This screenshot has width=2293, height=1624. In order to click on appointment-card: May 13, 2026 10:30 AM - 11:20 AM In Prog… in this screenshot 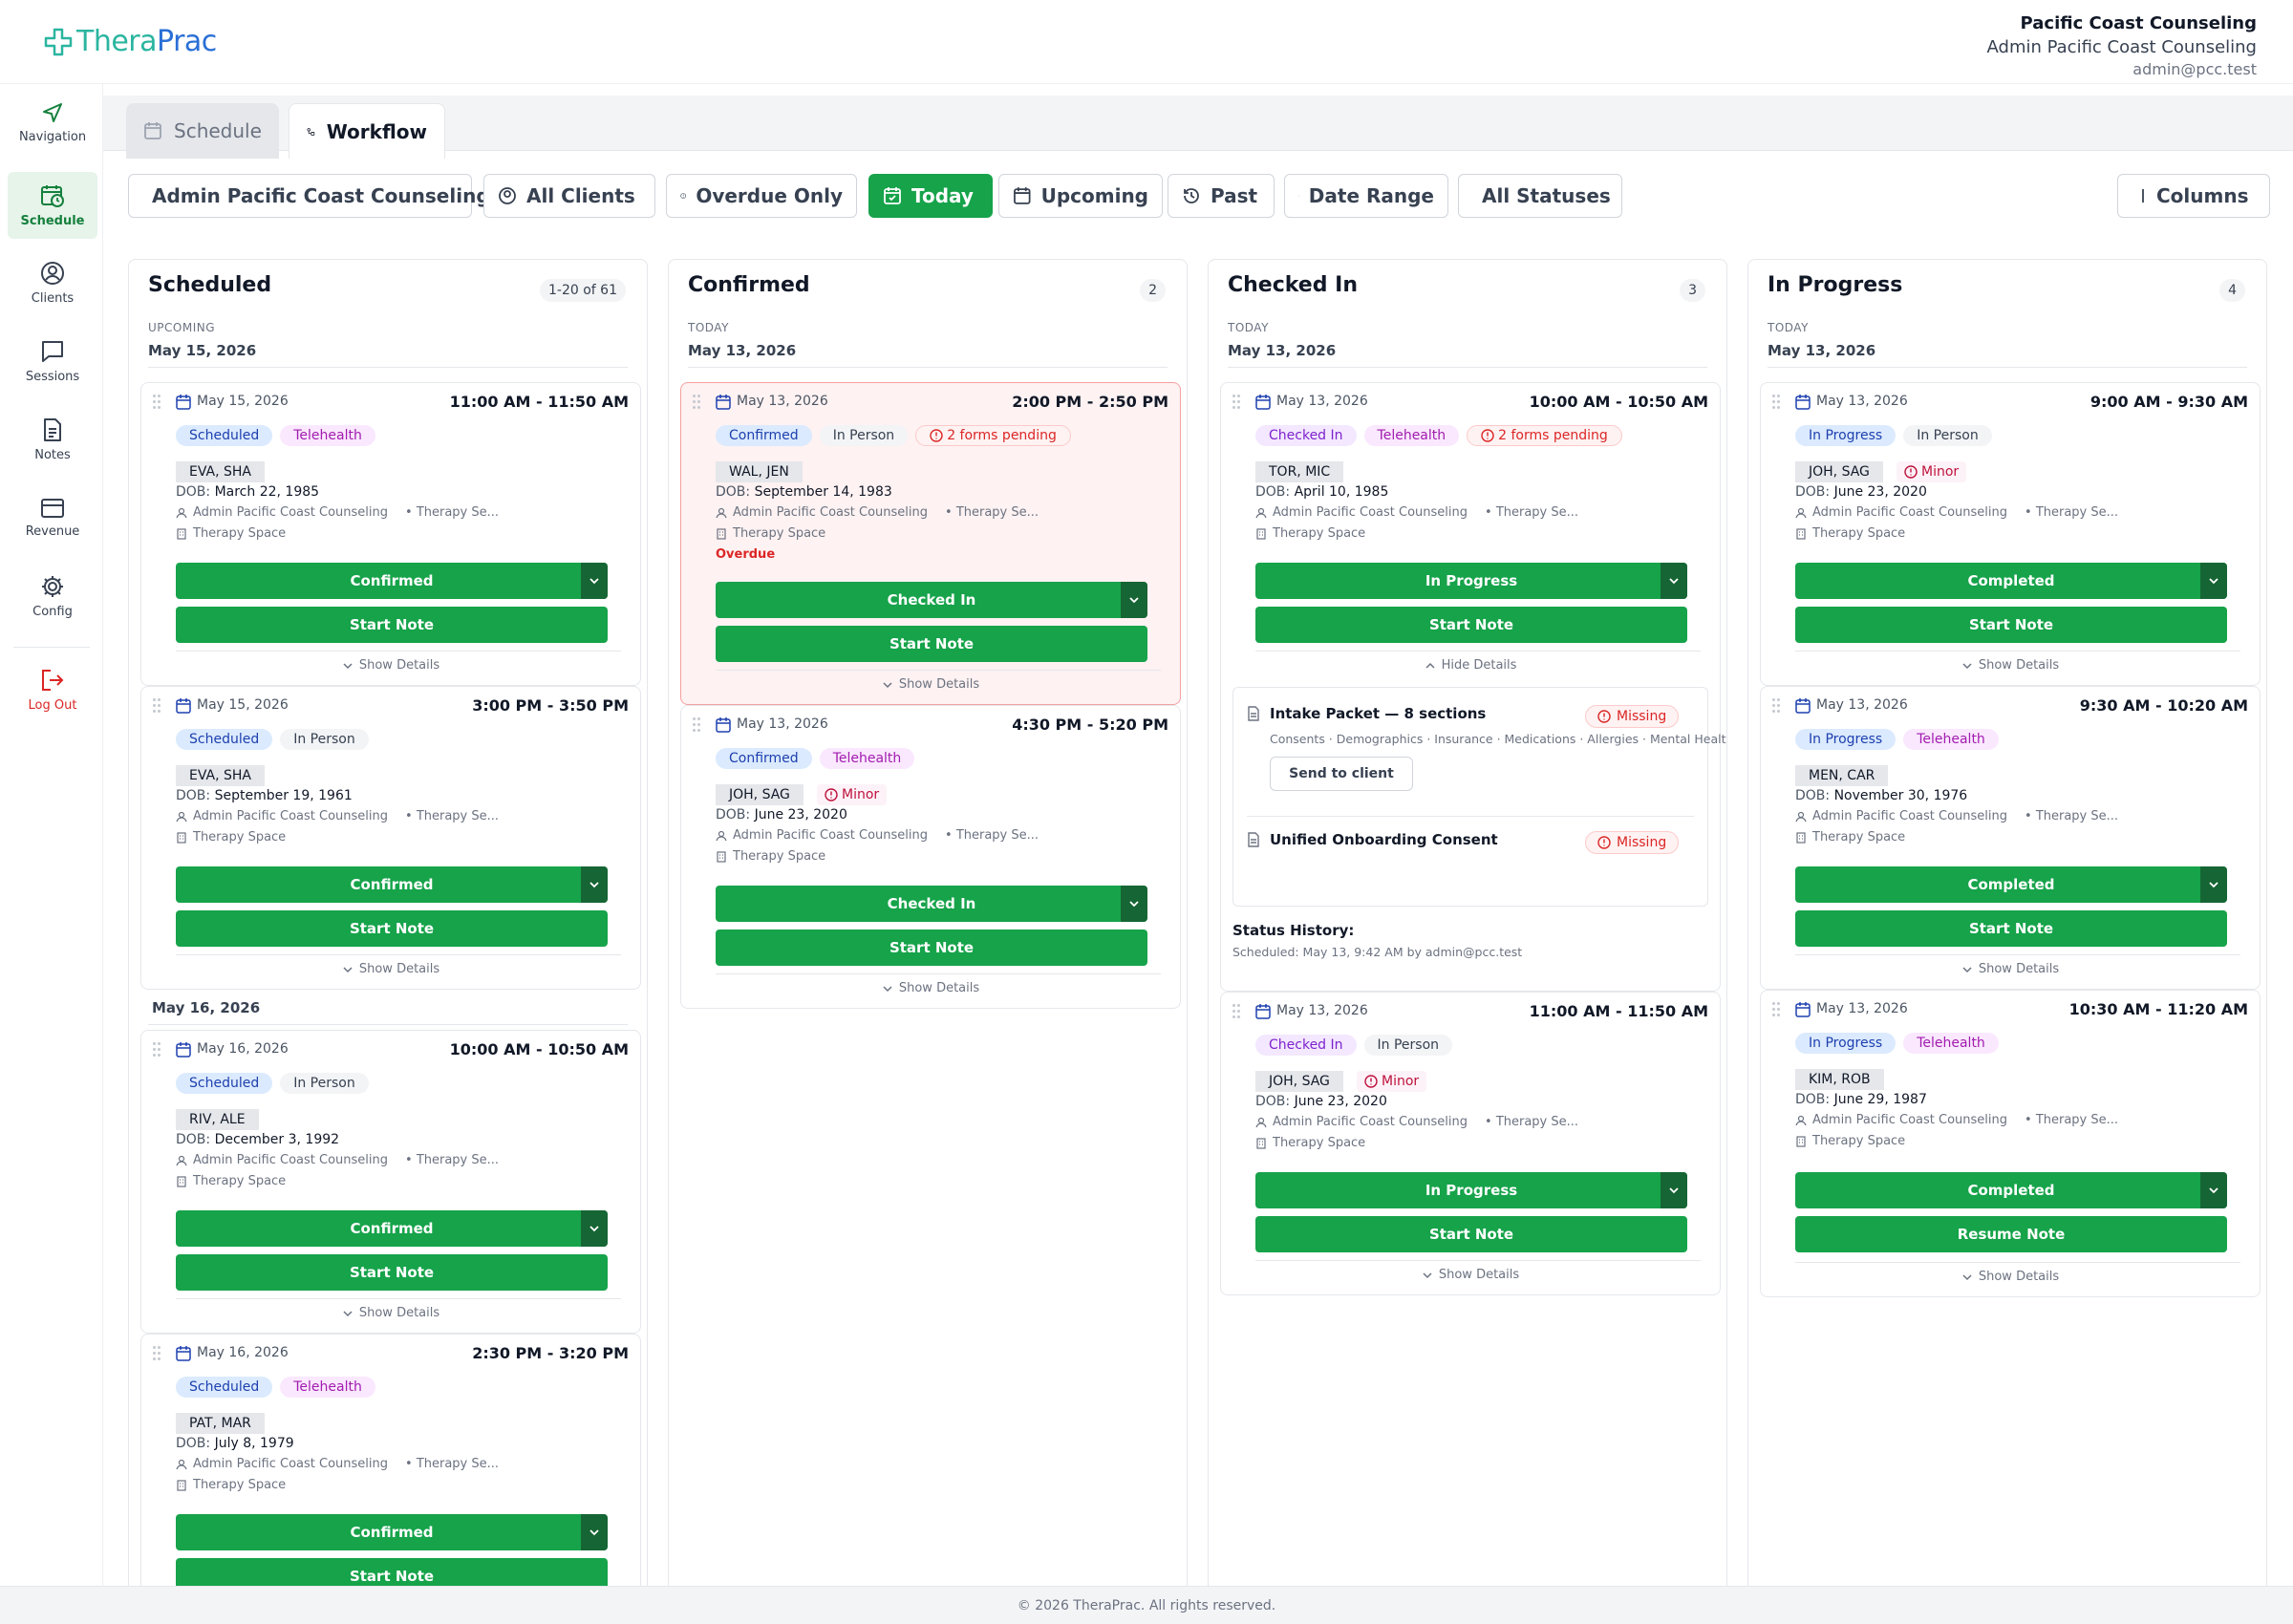, I will do `click(2010, 1144)`.